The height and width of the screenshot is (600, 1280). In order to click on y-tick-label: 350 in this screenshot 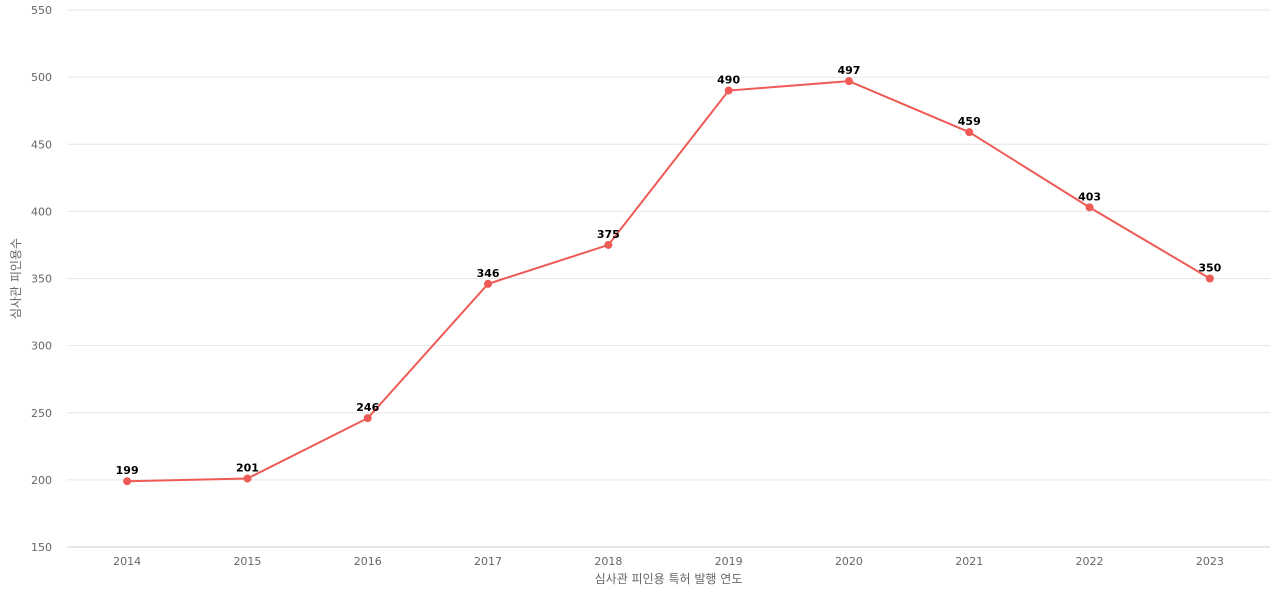, I will do `click(41, 279)`.